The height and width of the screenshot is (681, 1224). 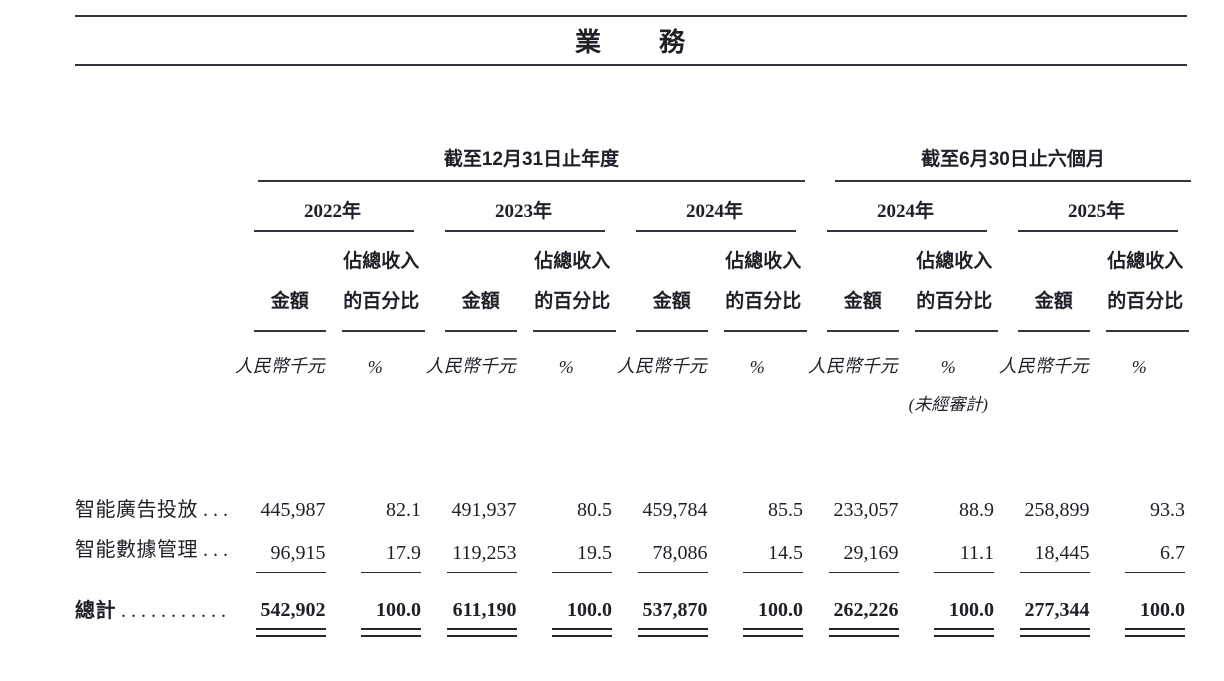 I want to click on total-amount-cell: 277,344, so click(x=1044, y=605).